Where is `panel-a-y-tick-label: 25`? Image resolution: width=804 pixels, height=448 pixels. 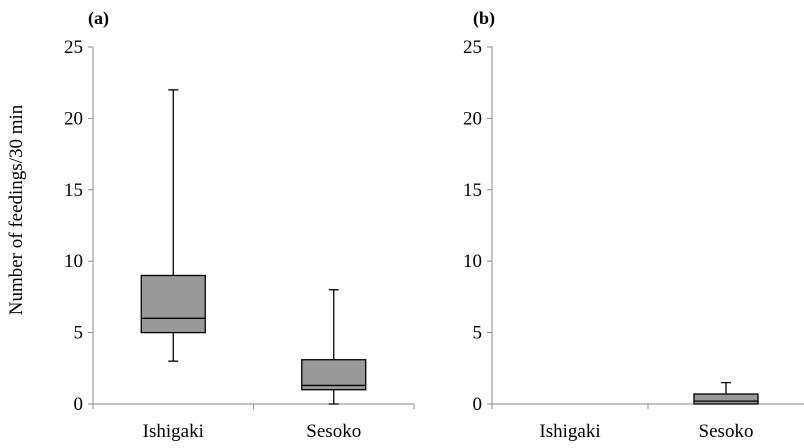 panel-a-y-tick-label: 25 is located at coordinates (73, 47).